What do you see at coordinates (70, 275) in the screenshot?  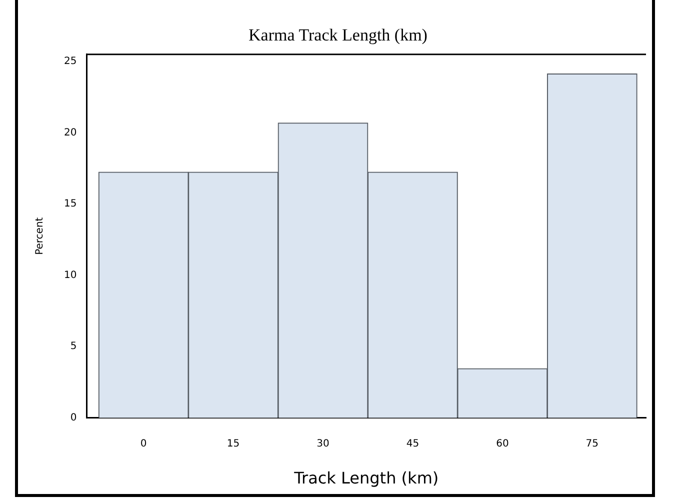 I see `y-tick-label: 10` at bounding box center [70, 275].